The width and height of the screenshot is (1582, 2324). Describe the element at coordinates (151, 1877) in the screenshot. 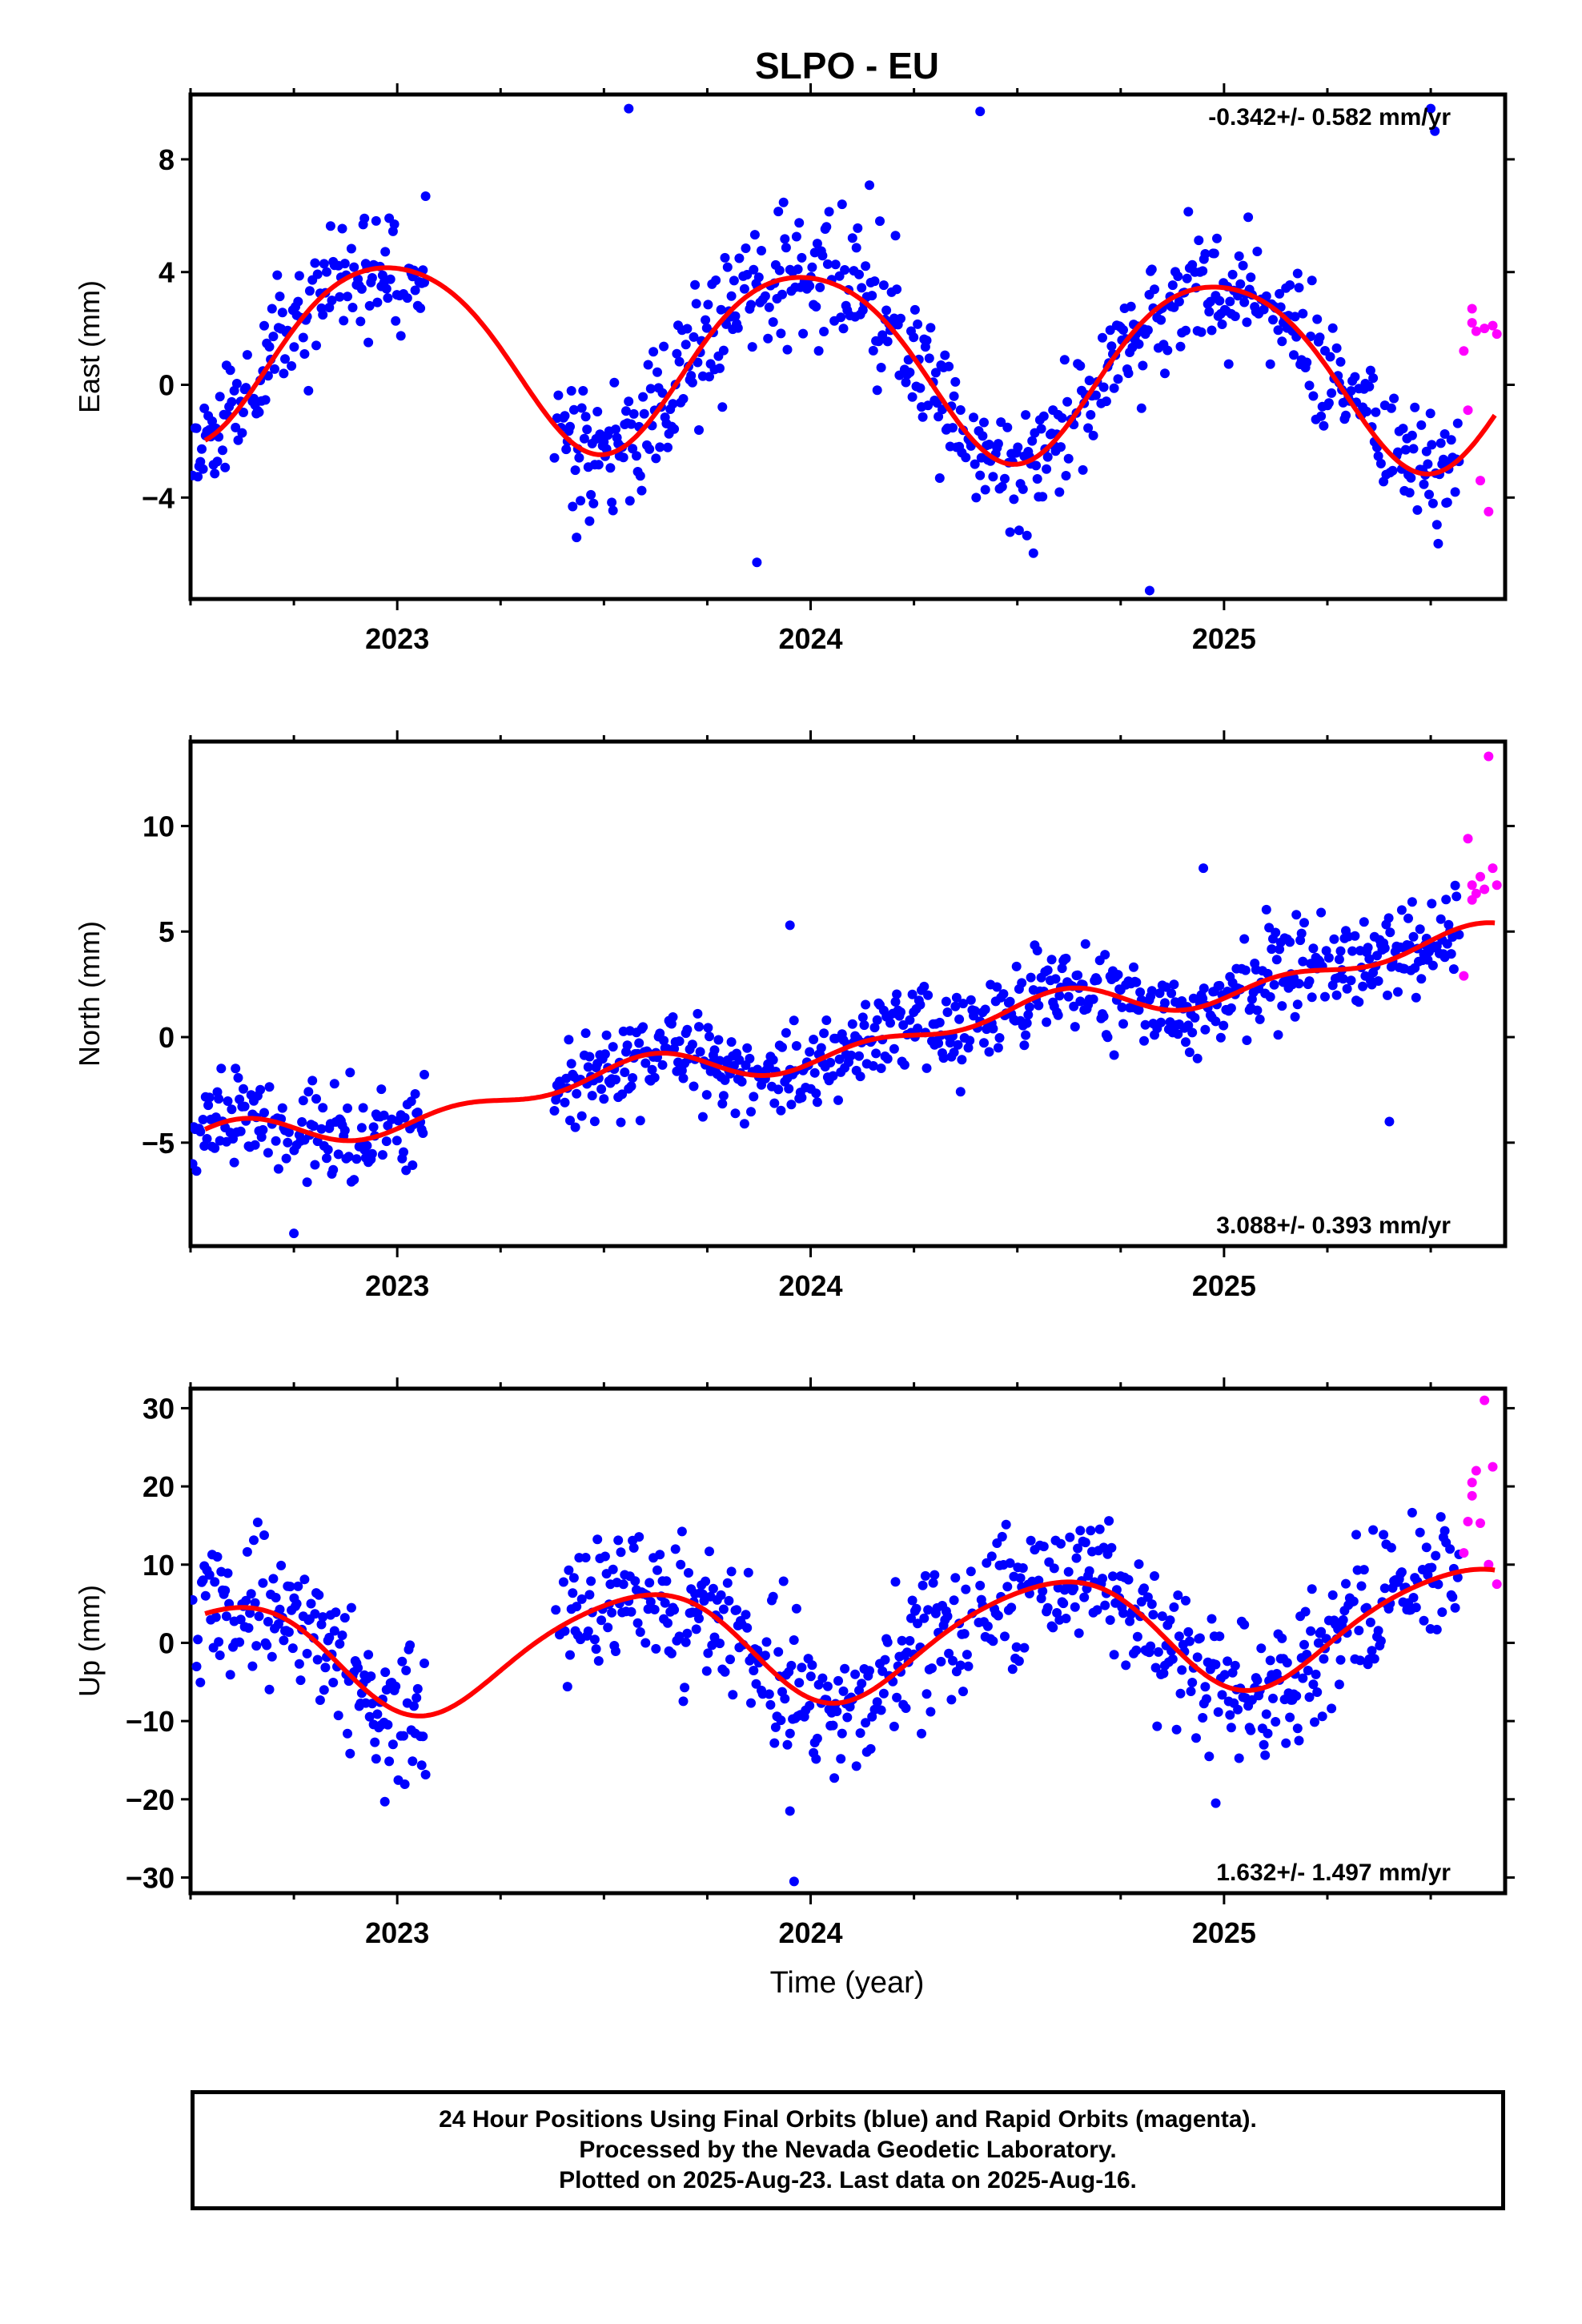

I see `y-tick-label: −30` at that location.